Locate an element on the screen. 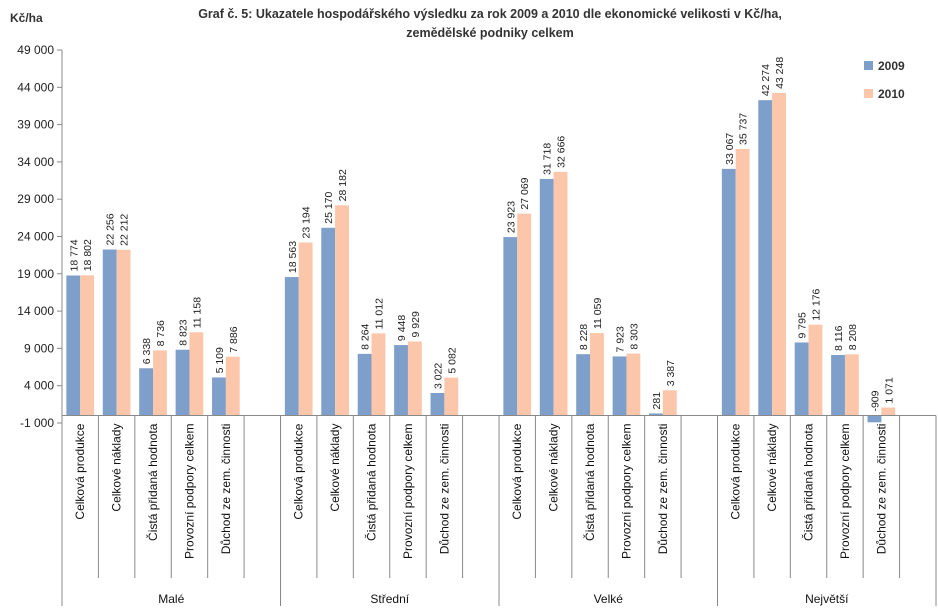 The width and height of the screenshot is (938, 608). legend: 2009 2010 is located at coordinates (884, 80).